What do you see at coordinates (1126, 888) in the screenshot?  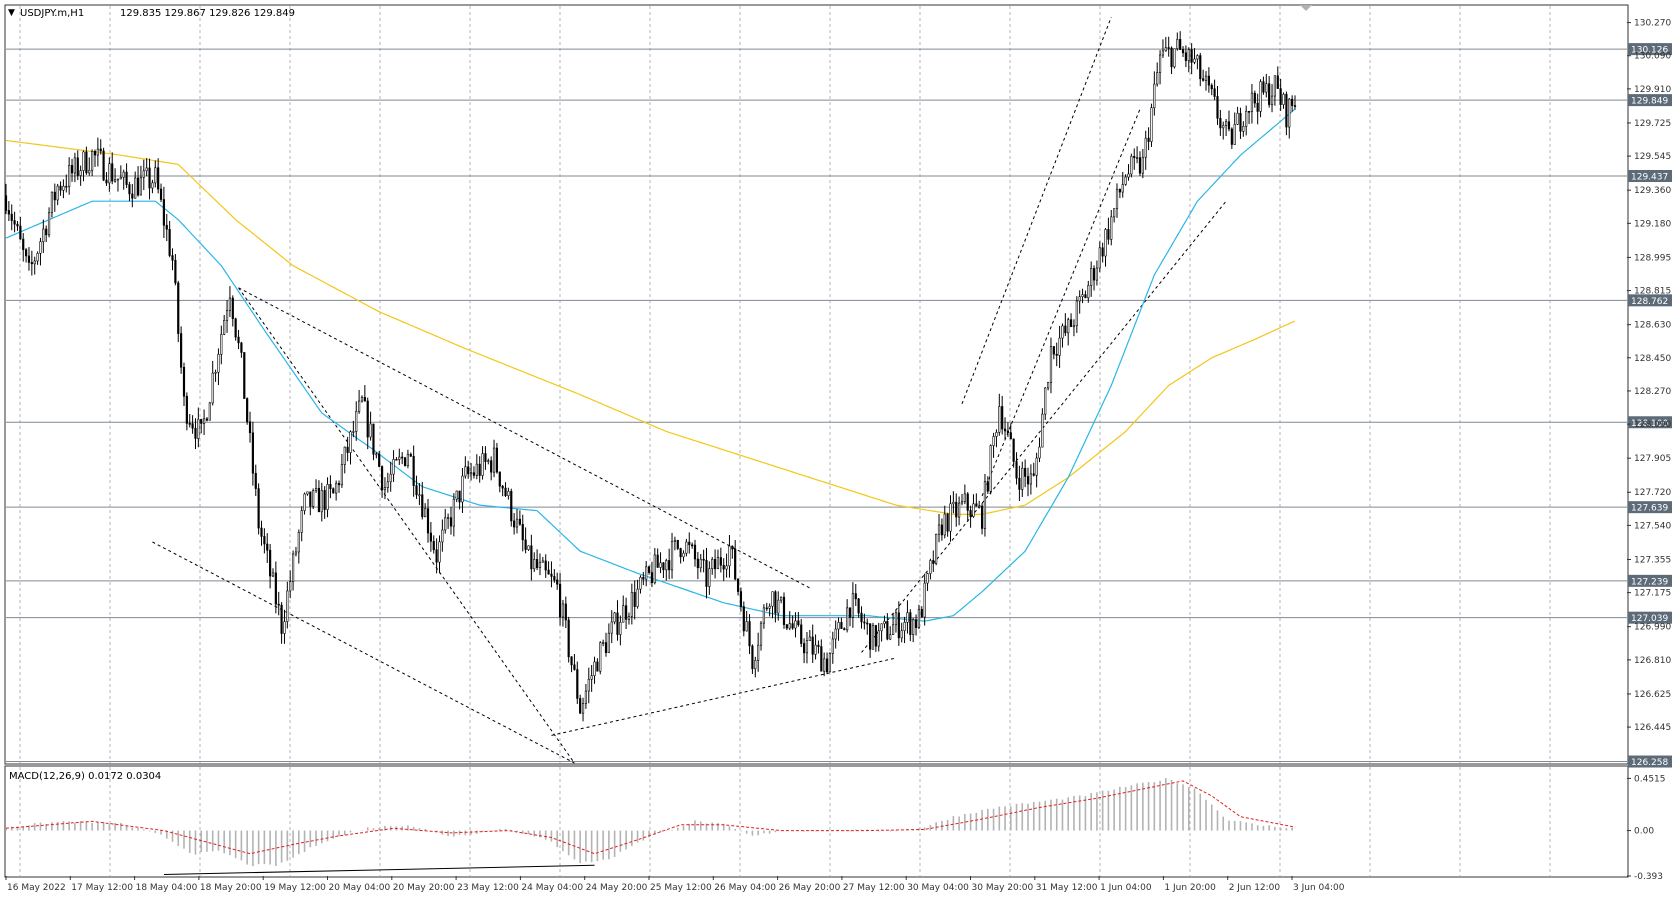 I see `time-label: 1 Jun 04:00` at bounding box center [1126, 888].